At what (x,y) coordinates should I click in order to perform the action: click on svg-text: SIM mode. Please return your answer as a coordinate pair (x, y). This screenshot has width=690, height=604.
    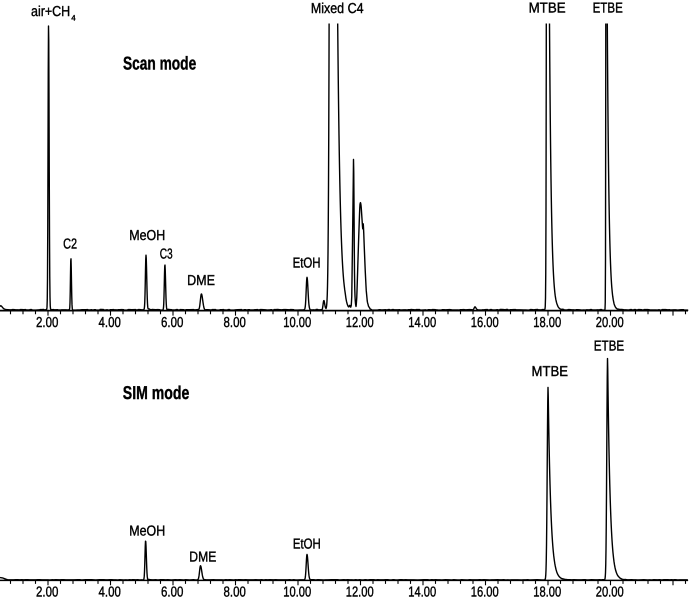
    Looking at the image, I should click on (156, 392).